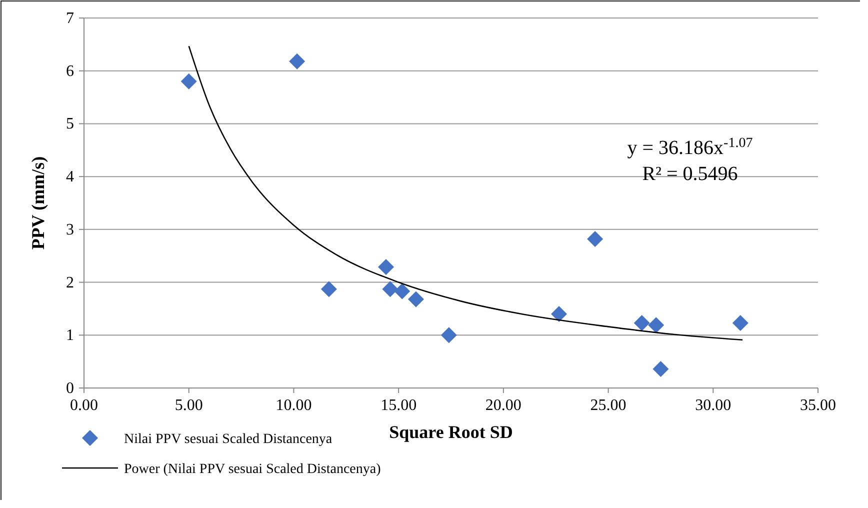 Image resolution: width=868 pixels, height=508 pixels. I want to click on x-axis-title: Square Root SD, so click(451, 432).